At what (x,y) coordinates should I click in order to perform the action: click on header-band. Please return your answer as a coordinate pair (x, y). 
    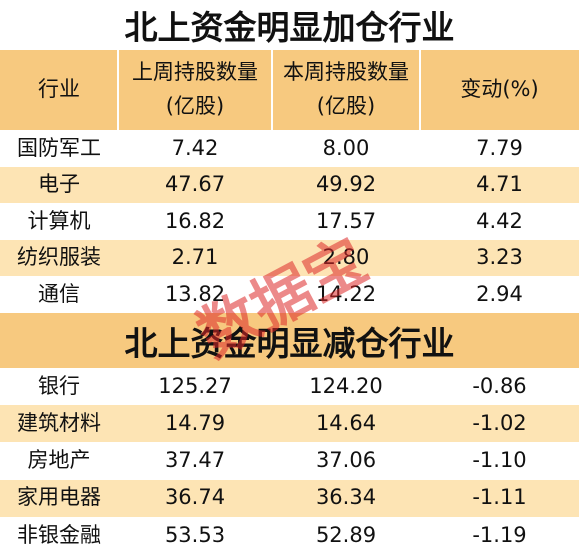
    Looking at the image, I should click on (289, 90).